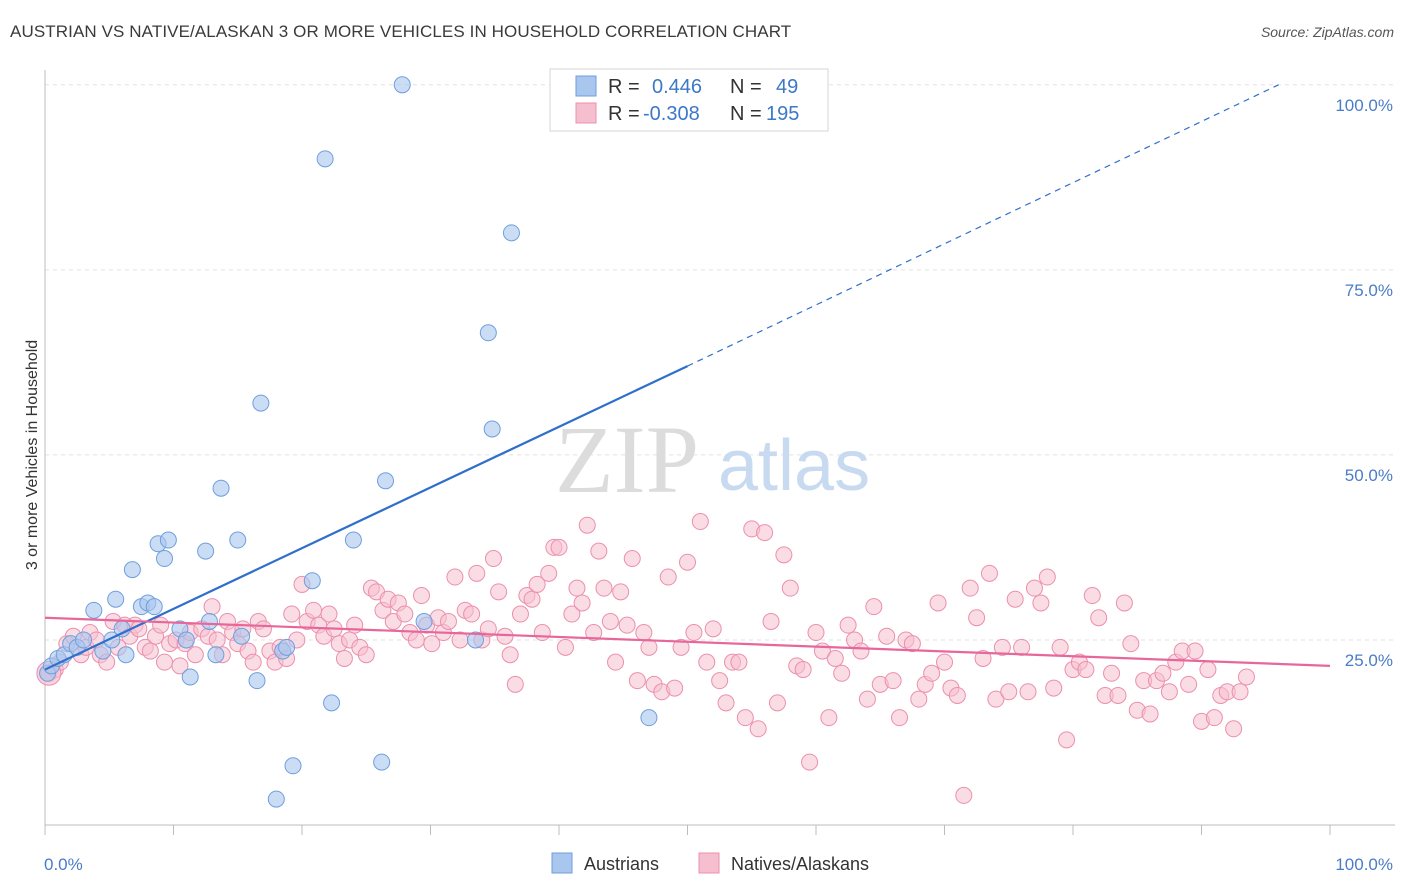 This screenshot has width=1406, height=892. Describe the element at coordinates (782, 114) in the screenshot. I see `legend-n-value-2: 195` at that location.